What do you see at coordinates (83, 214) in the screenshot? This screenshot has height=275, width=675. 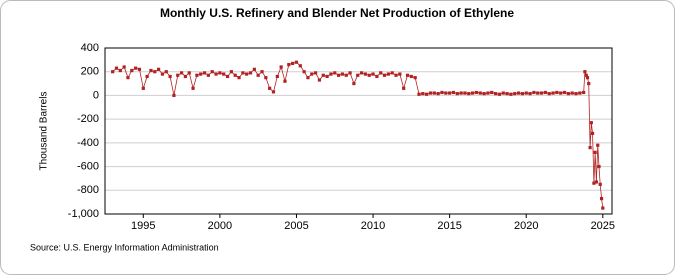 I see `y-tick-label: -1,000` at bounding box center [83, 214].